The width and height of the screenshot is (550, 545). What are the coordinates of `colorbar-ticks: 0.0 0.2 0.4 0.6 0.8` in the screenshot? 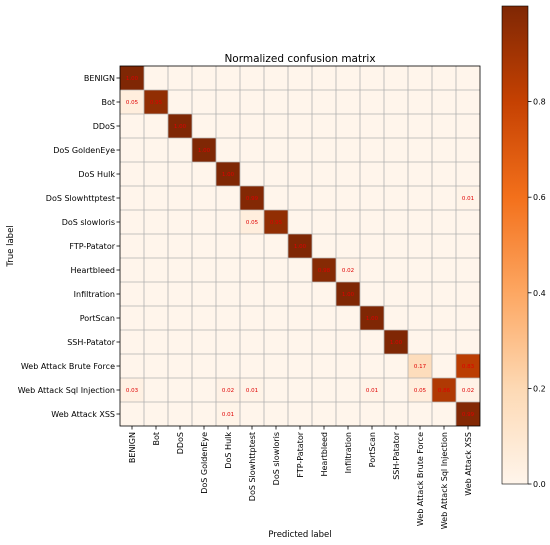 It's located at (537, 293).